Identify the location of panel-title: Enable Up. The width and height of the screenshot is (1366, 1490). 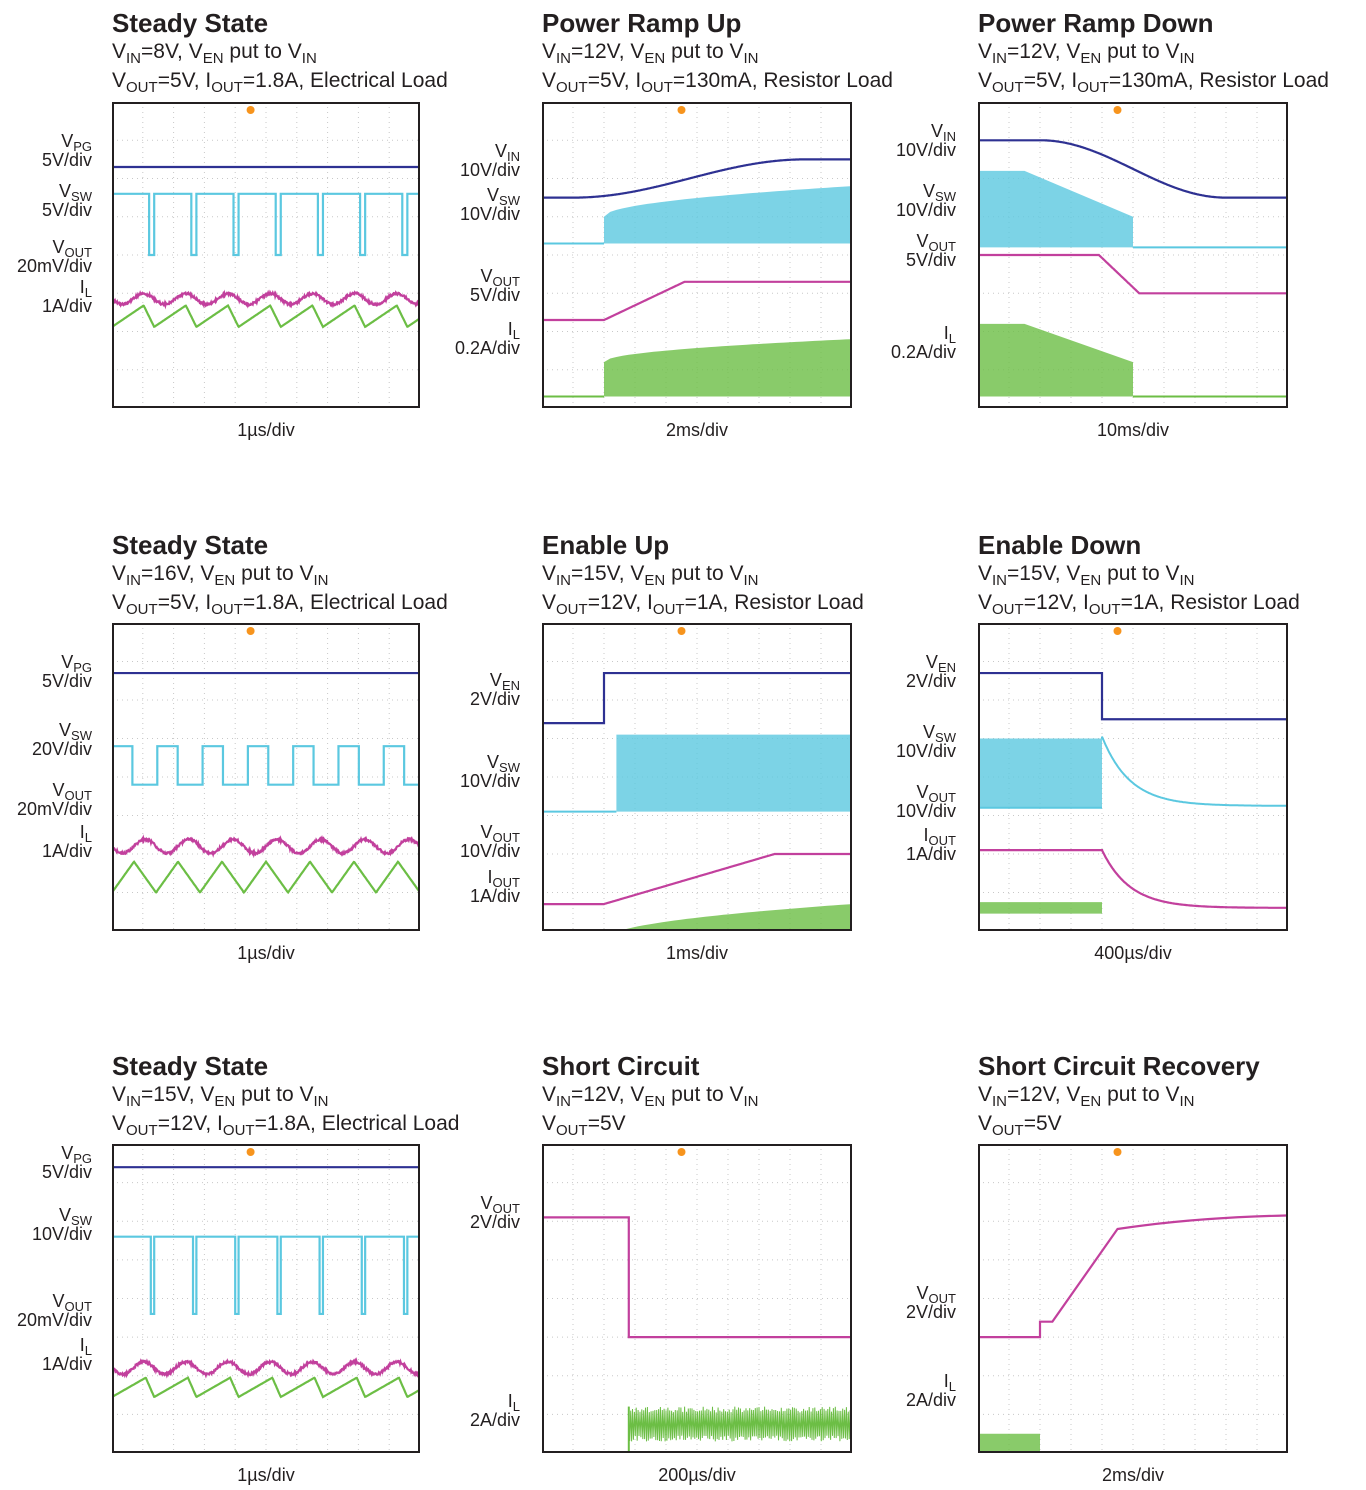
(605, 545).